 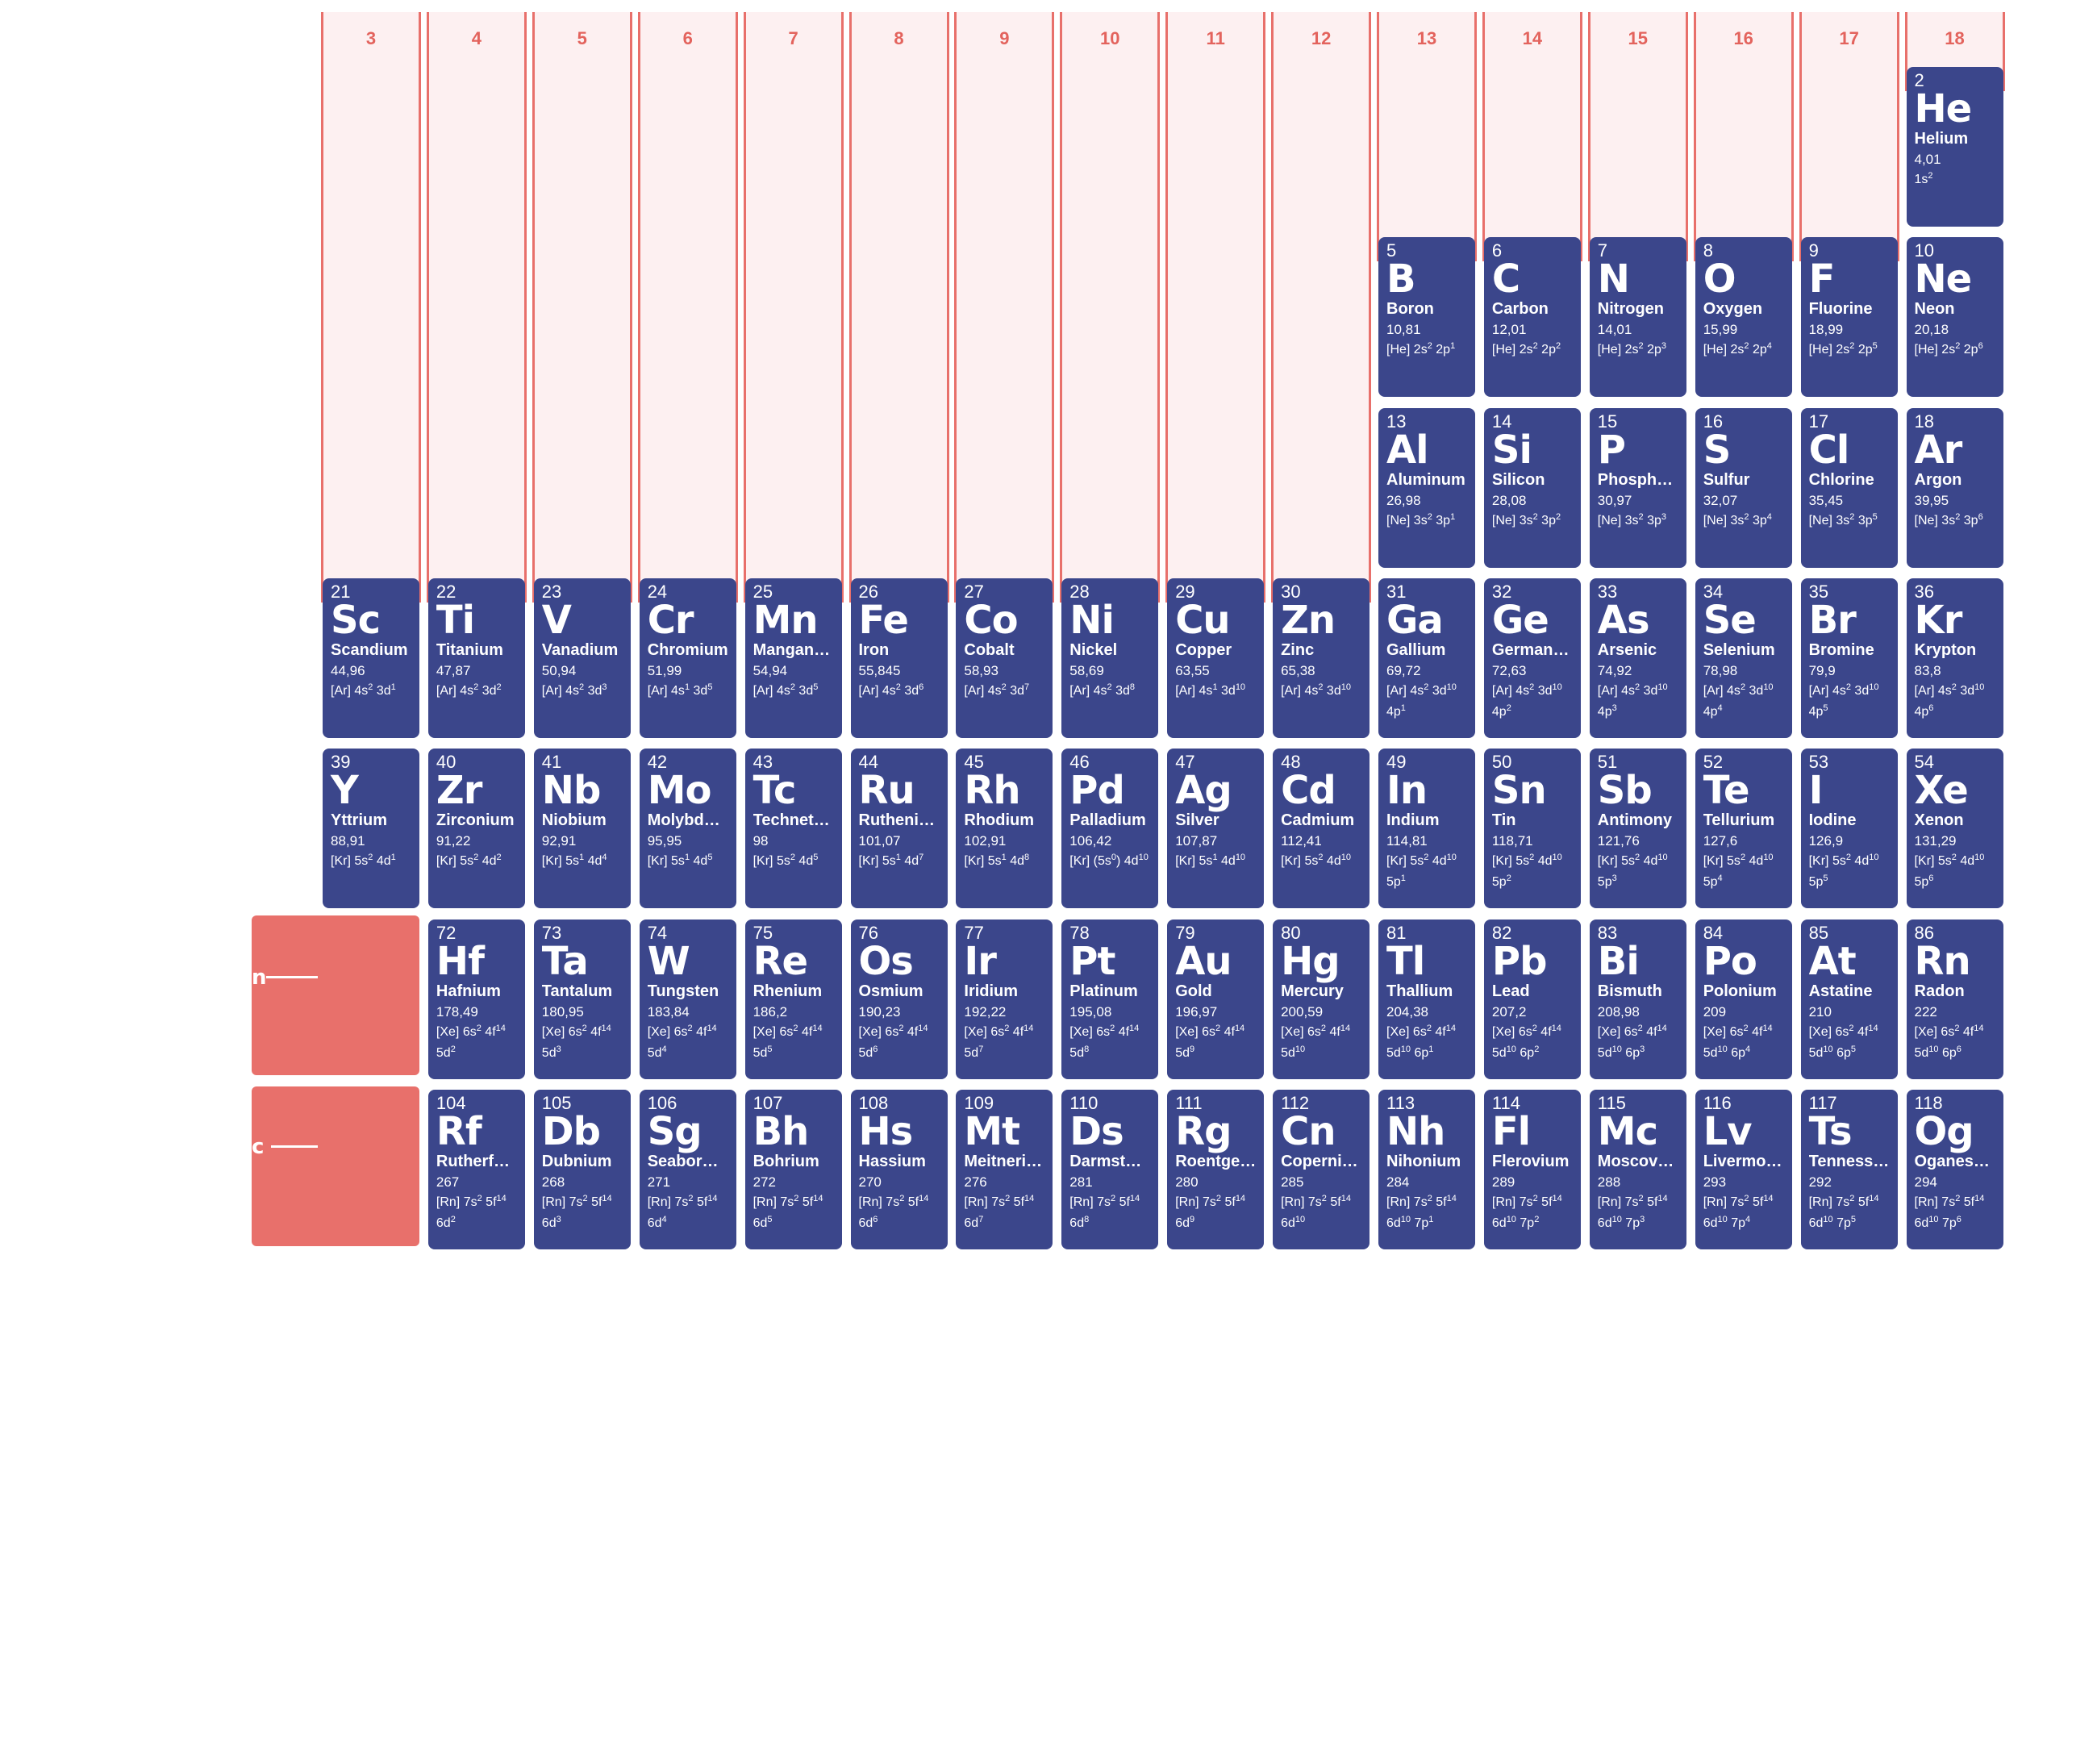 I want to click on element-tile-as: 33 As Arsenic 74,92 [Ar] 4s2 3d10 4p3, so click(x=1637, y=658).